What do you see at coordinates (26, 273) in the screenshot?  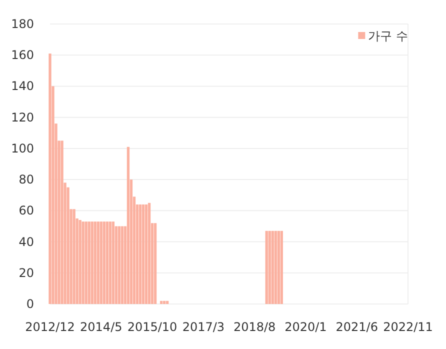 I see `y-tick-label: 20` at bounding box center [26, 273].